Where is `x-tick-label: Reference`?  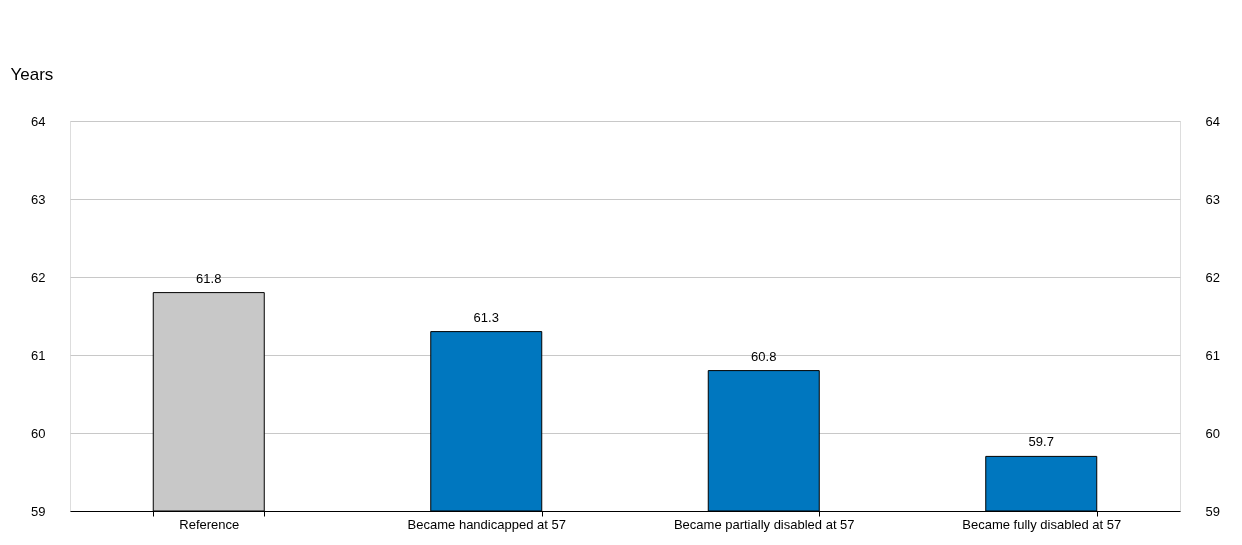 x-tick-label: Reference is located at coordinates (209, 524).